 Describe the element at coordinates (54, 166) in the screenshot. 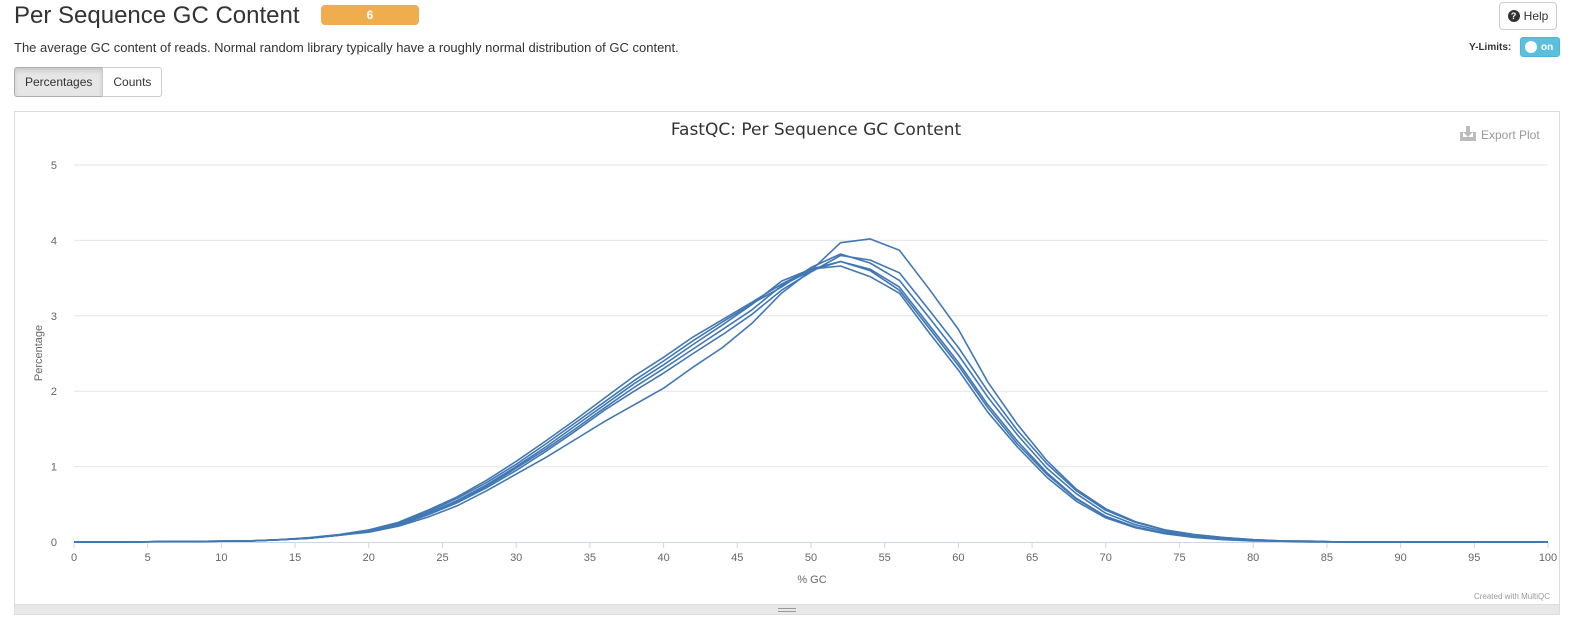

I see `y-tick-label: 5` at that location.